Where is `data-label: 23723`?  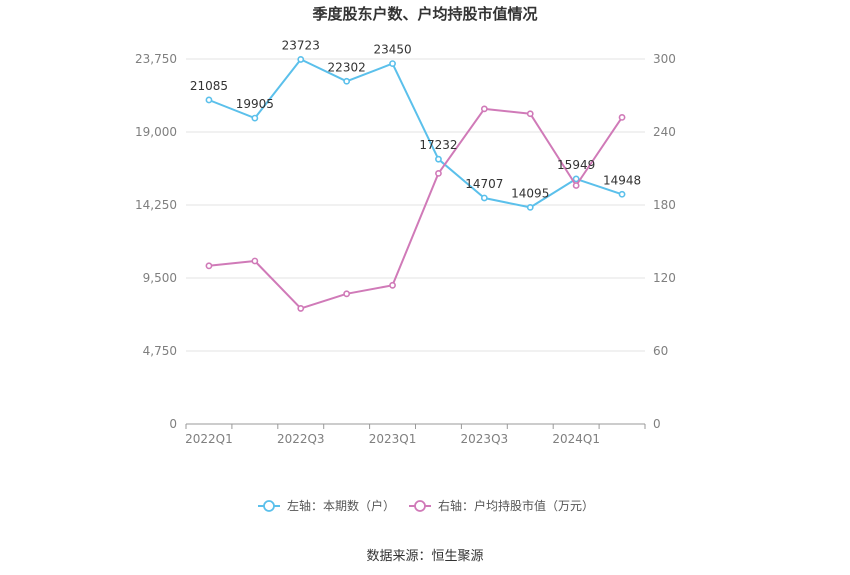 data-label: 23723 is located at coordinates (301, 45).